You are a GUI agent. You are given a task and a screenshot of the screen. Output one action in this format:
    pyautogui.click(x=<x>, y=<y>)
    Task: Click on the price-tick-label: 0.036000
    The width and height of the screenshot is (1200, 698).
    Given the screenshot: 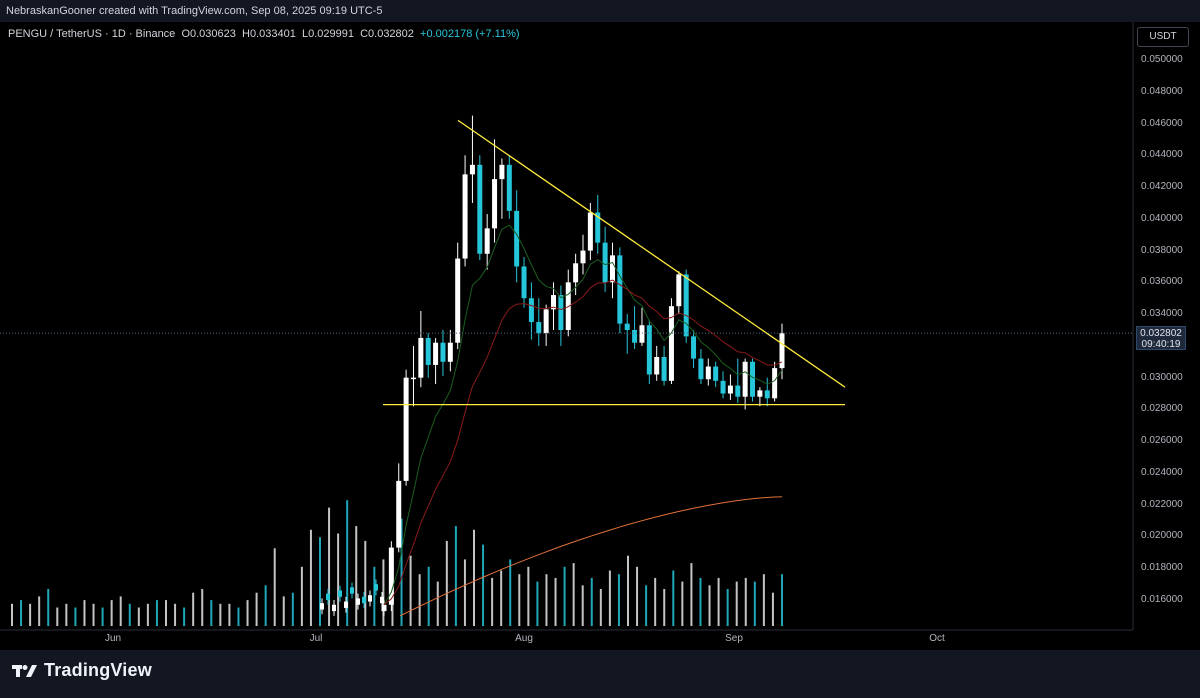 What is the action you would take?
    pyautogui.click(x=1162, y=282)
    